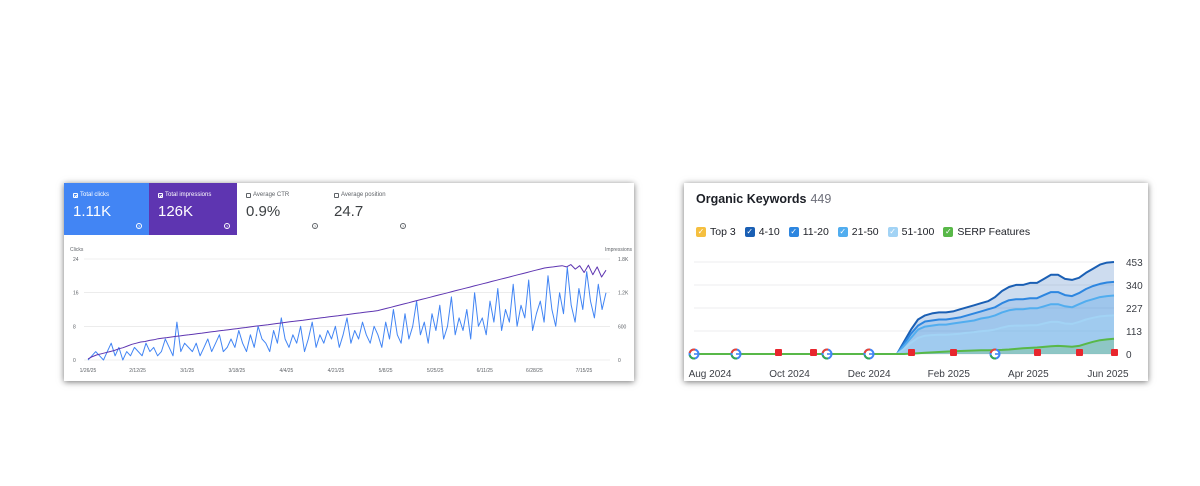  I want to click on x-tick-label: Oct 2024, so click(789, 374).